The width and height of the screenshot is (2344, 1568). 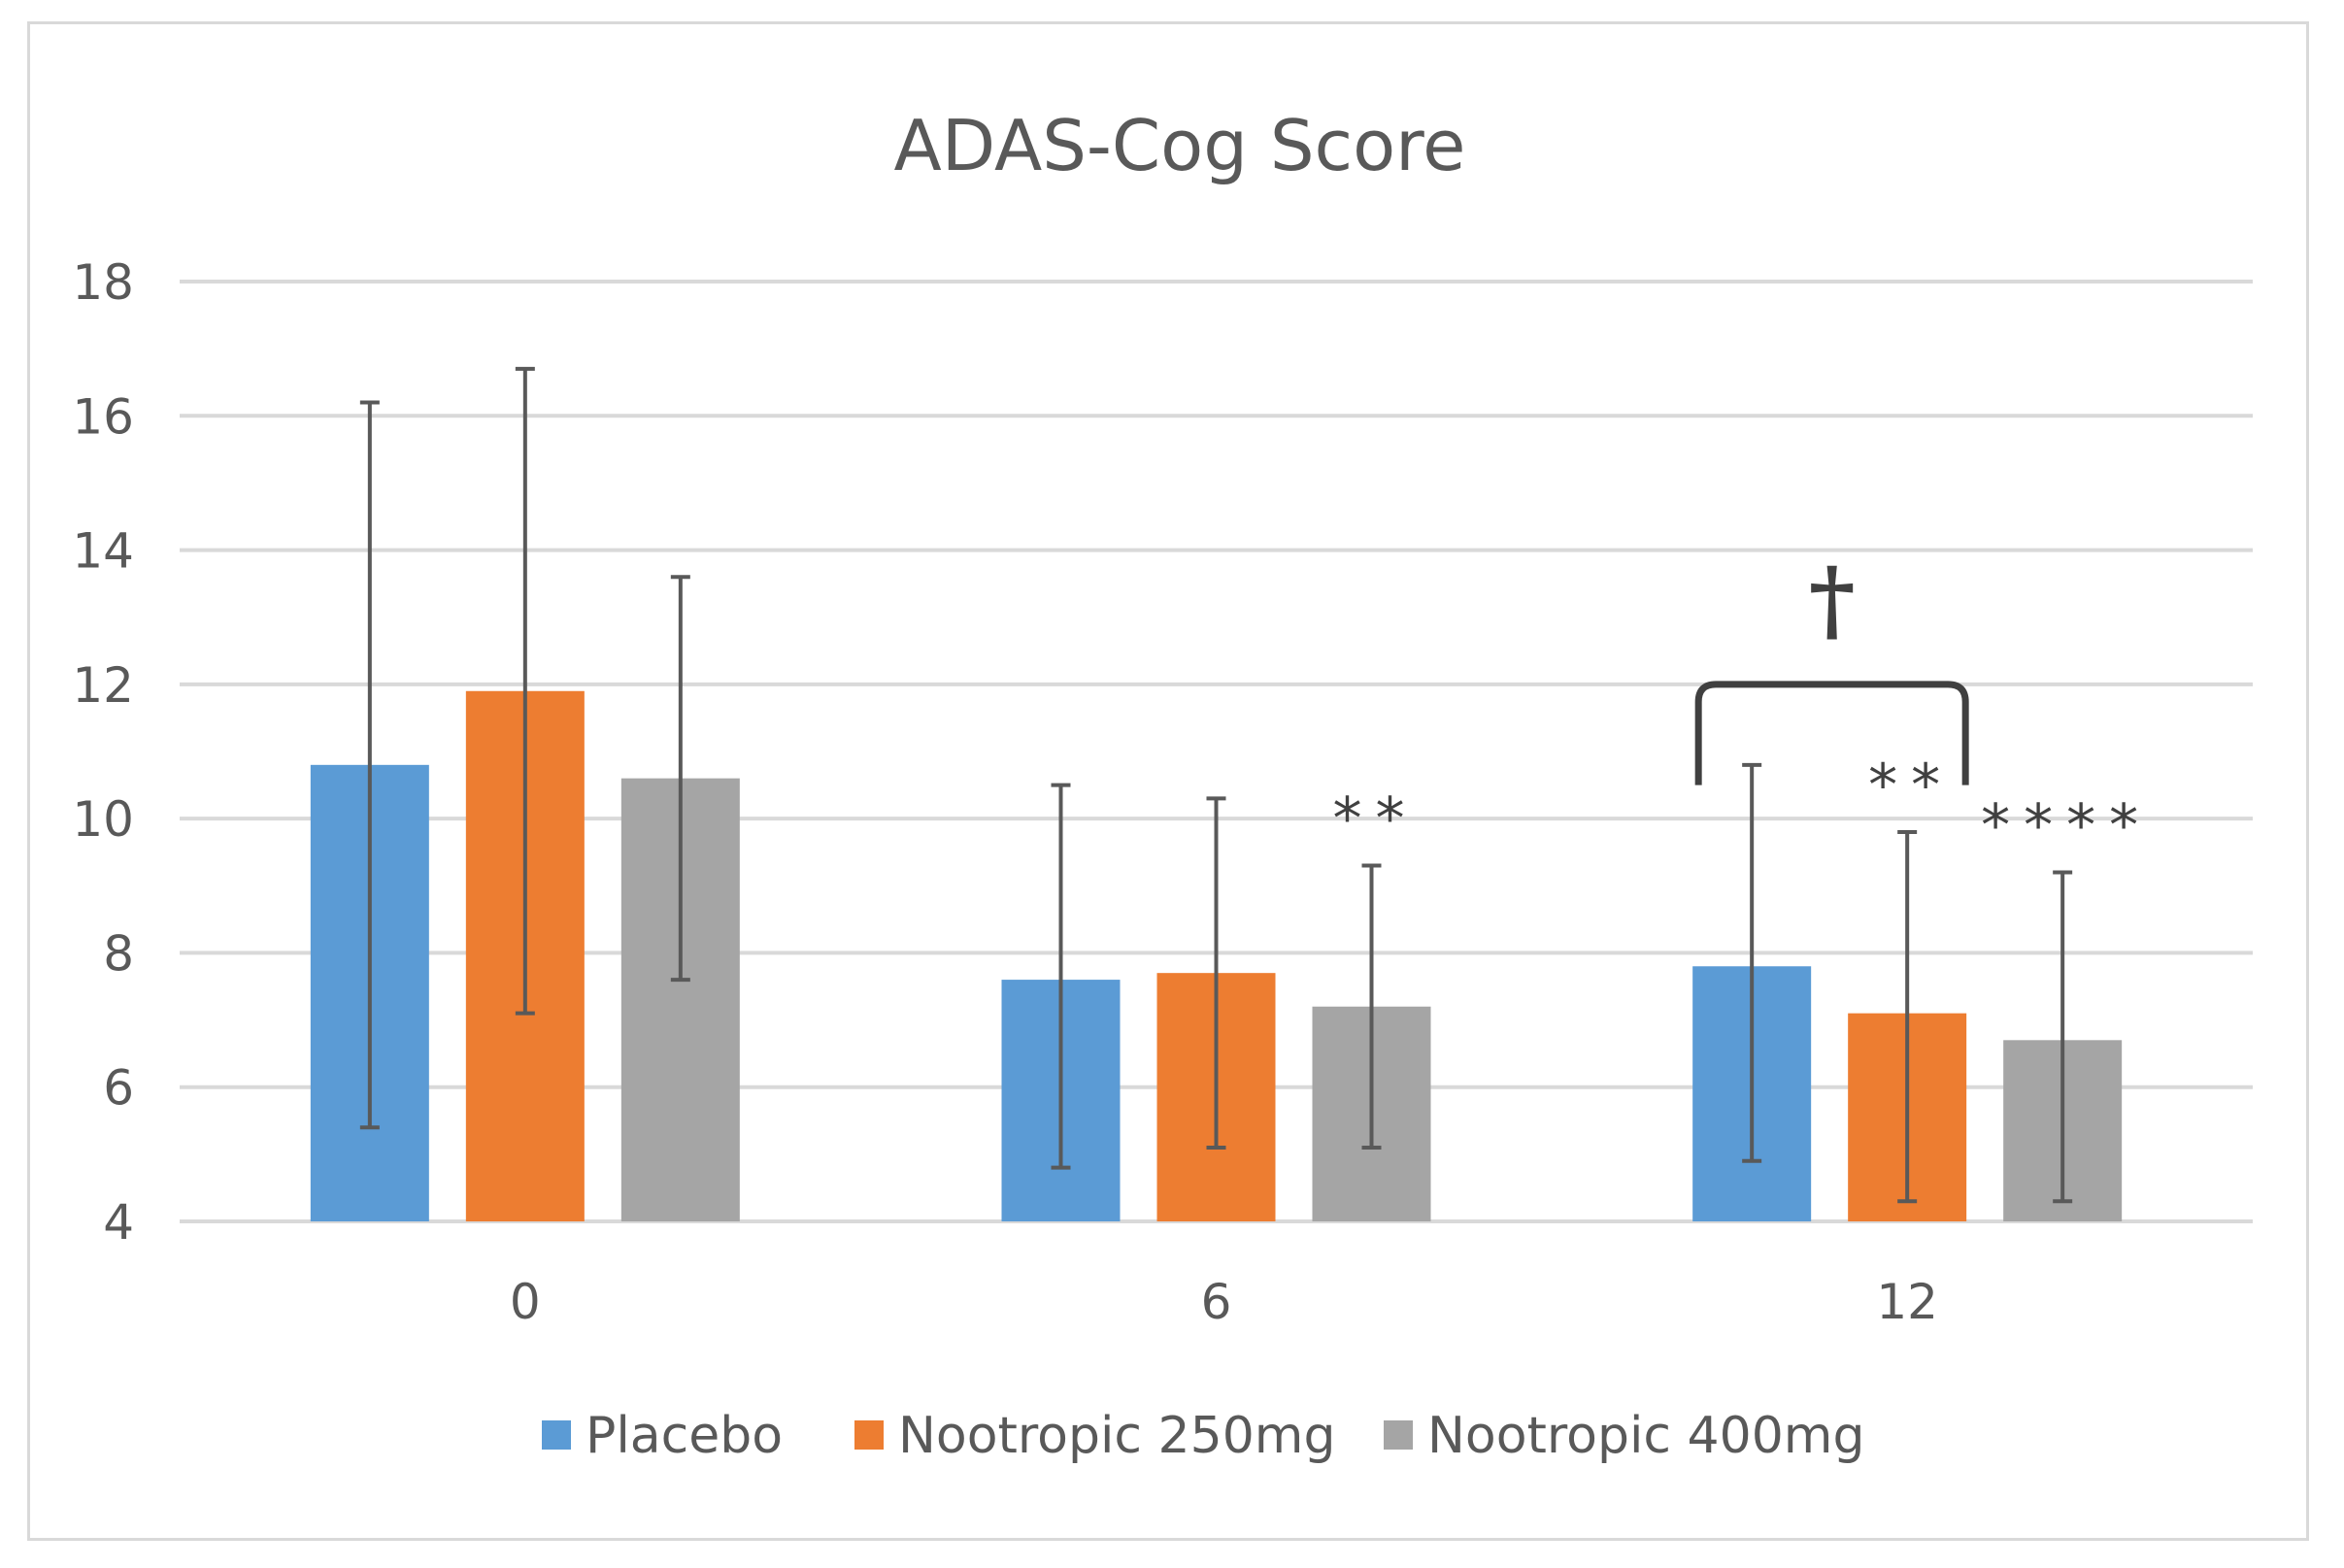 I want to click on x-tick-label: 0, so click(x=525, y=1302).